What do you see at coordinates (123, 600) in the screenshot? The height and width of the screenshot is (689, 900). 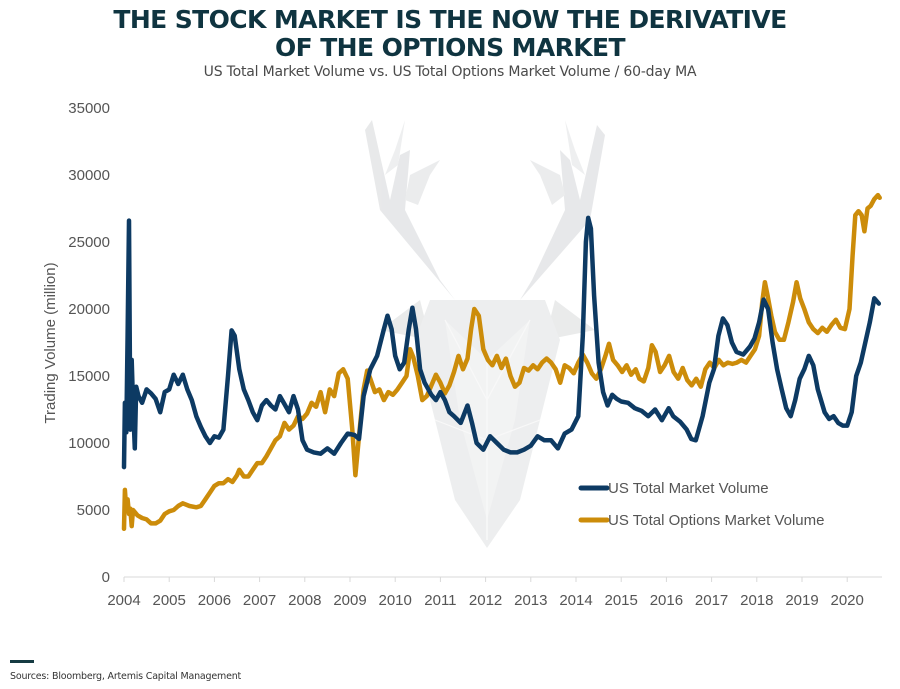 I see `x-tick-label: 2004` at bounding box center [123, 600].